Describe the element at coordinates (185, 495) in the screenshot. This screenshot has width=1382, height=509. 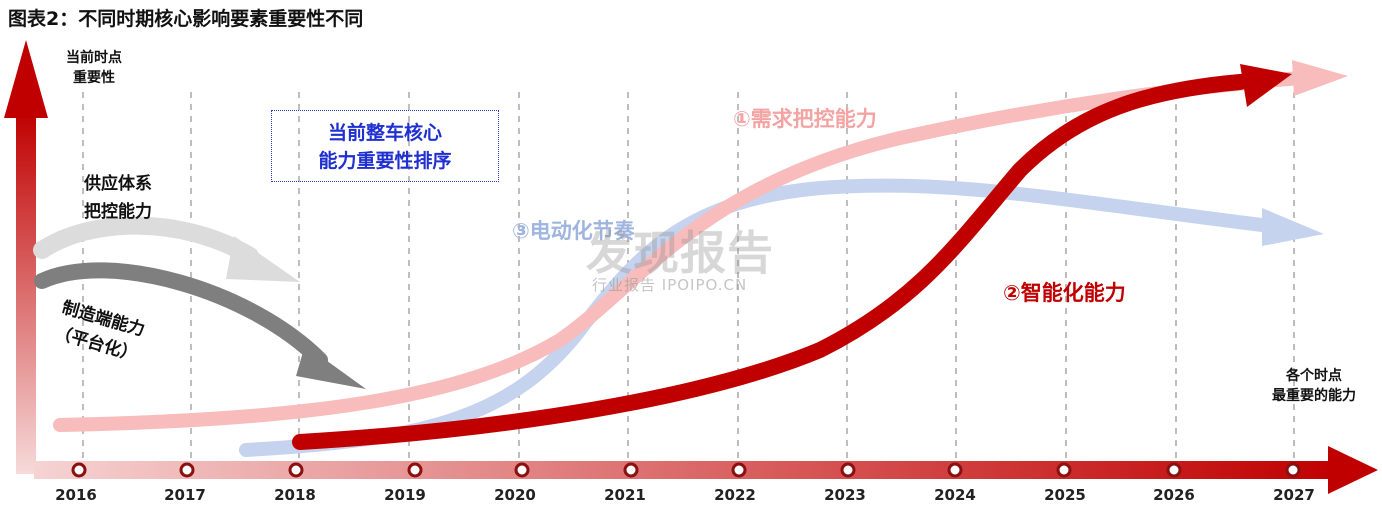
I see `year-label: 2017` at that location.